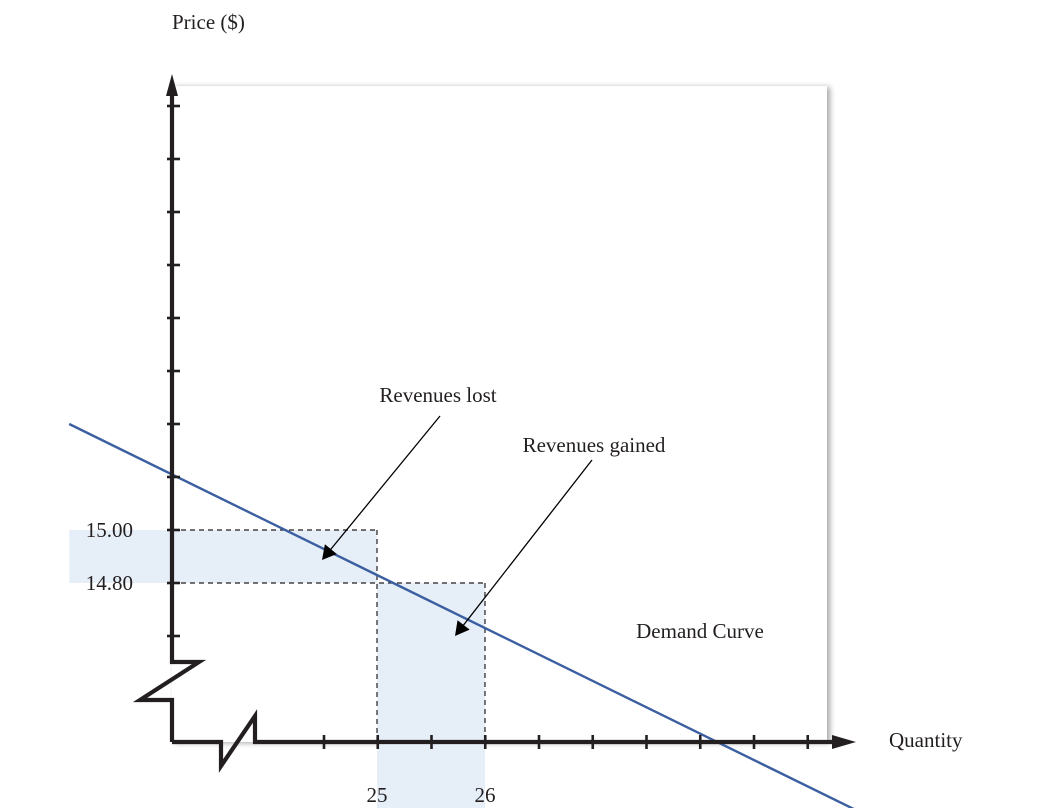 The image size is (1052, 808). Describe the element at coordinates (527, 543) in the screenshot. I see `revenues-gained-arrow-shaft` at that location.